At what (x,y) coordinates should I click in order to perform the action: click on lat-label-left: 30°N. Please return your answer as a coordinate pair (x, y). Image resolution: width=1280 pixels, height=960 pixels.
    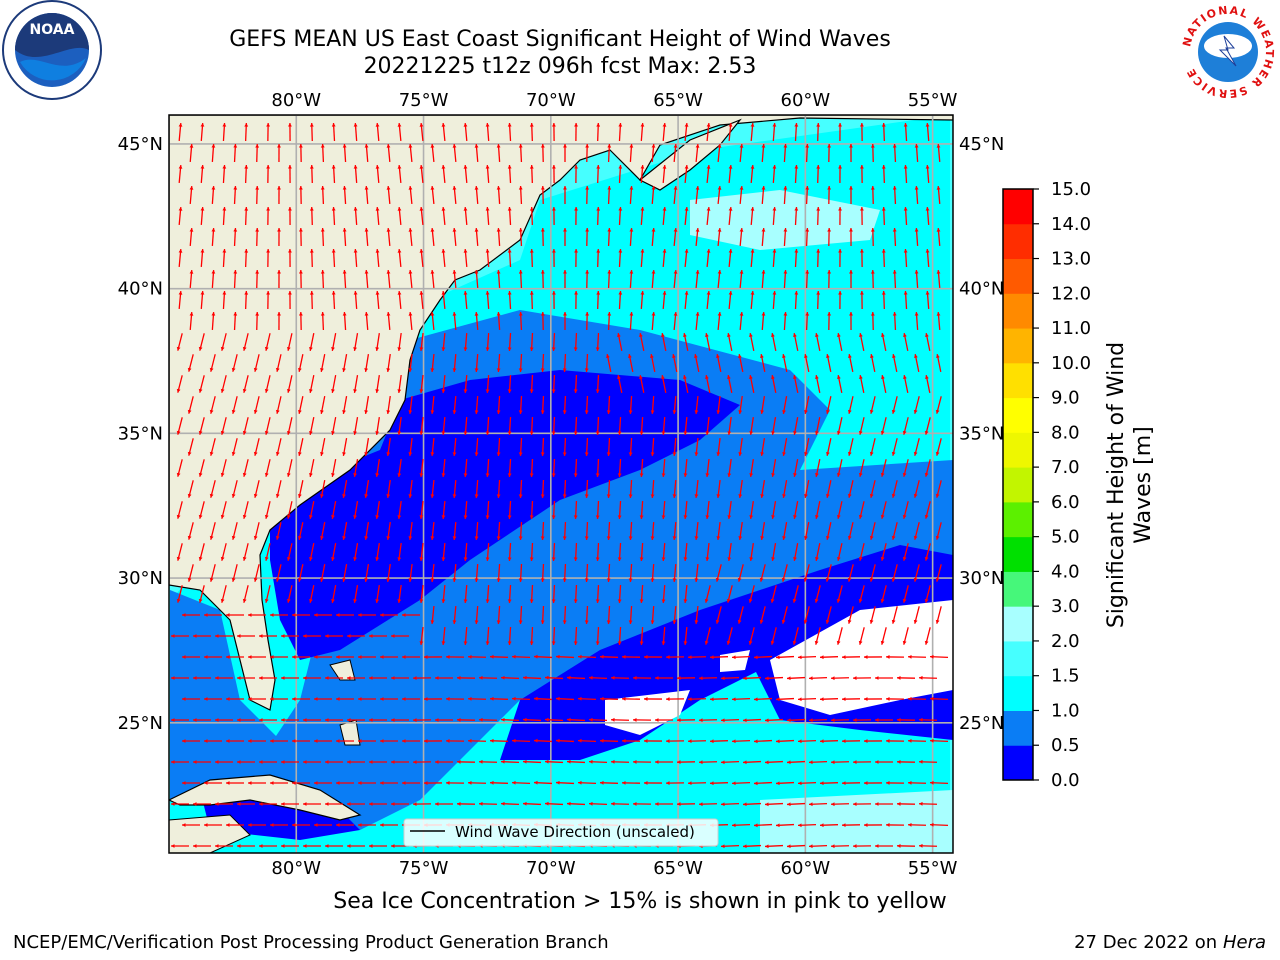
    Looking at the image, I should click on (140, 578).